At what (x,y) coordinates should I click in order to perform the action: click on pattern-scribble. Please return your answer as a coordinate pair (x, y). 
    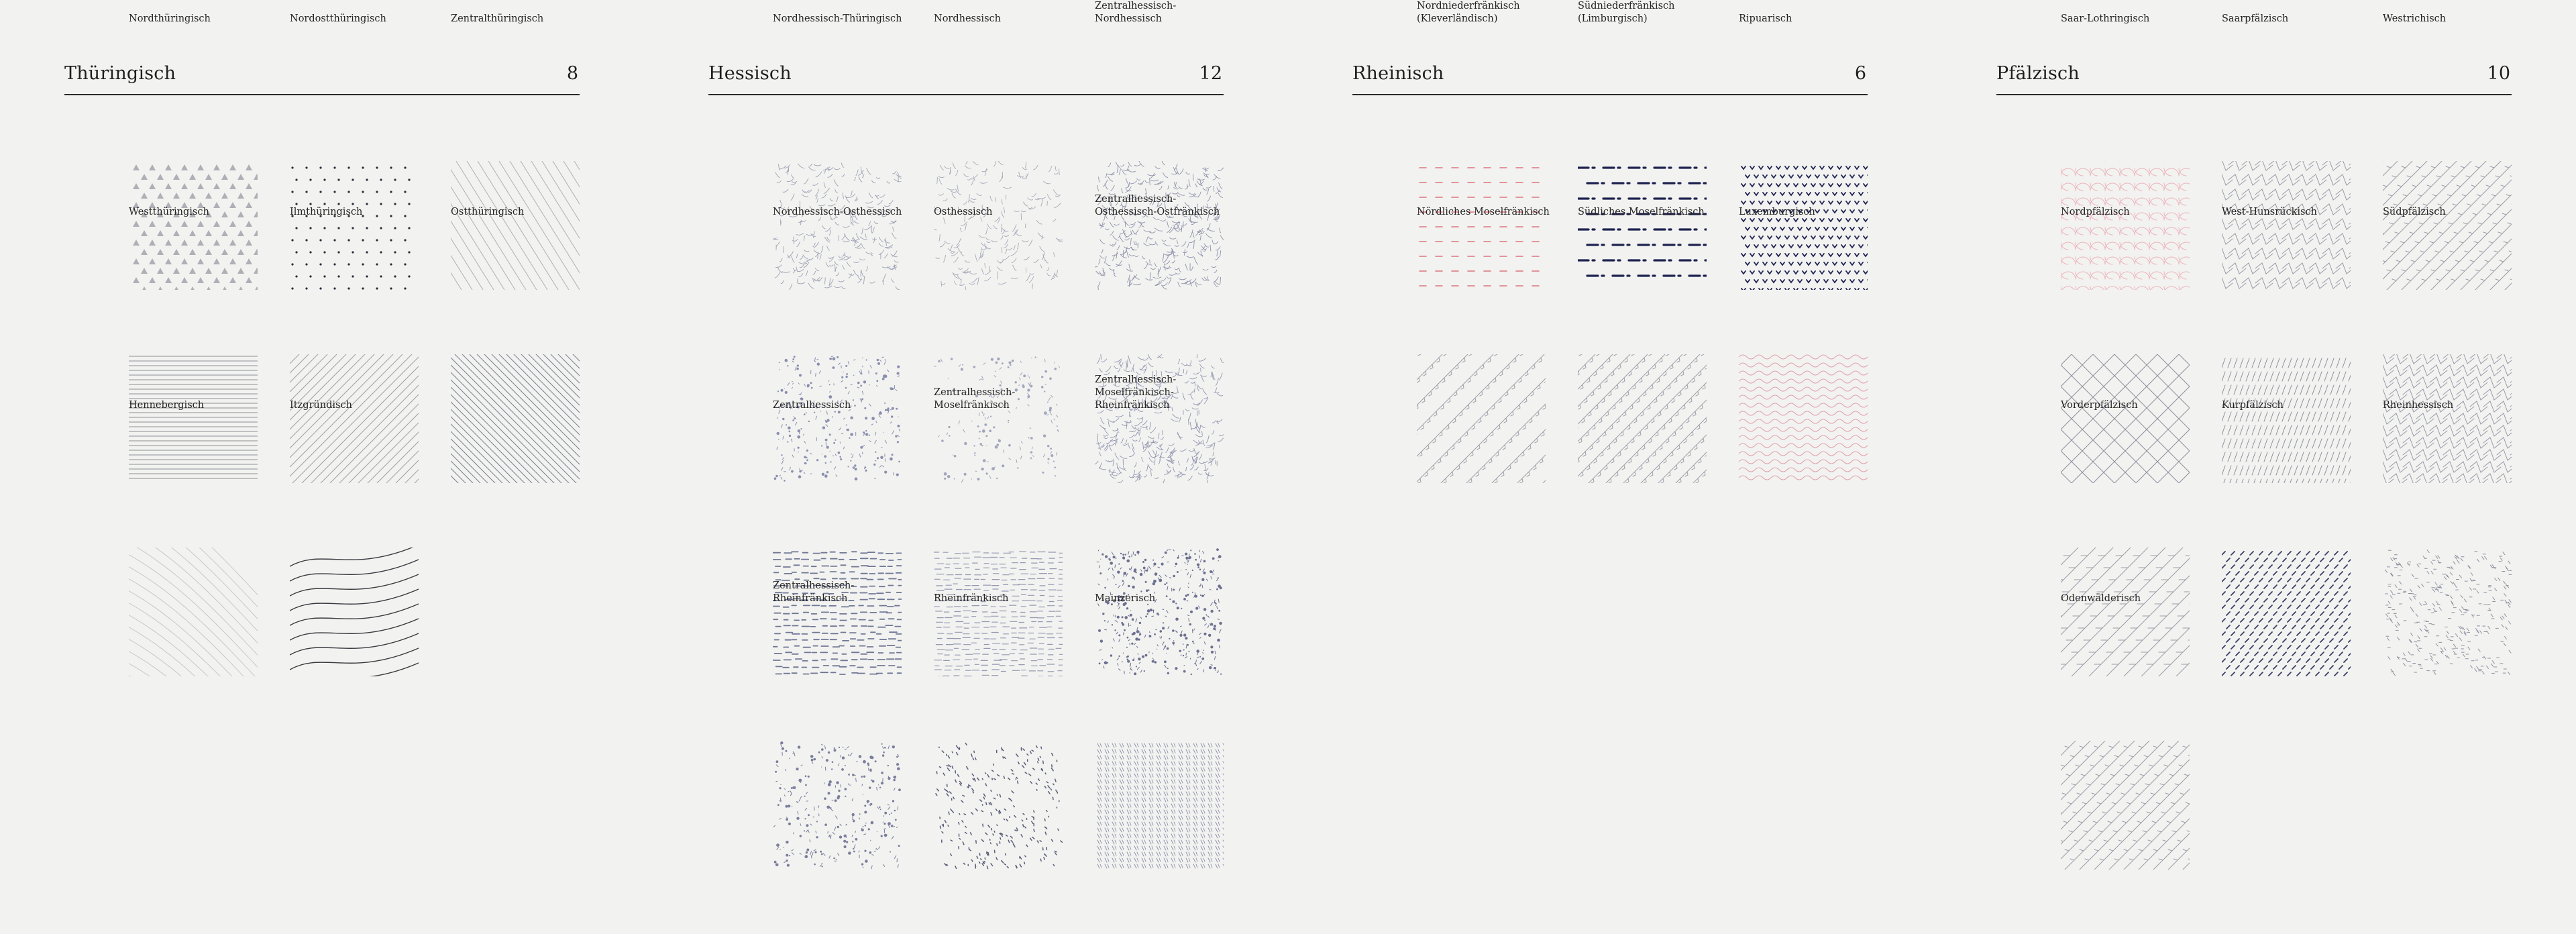
    Looking at the image, I should click on (837, 226).